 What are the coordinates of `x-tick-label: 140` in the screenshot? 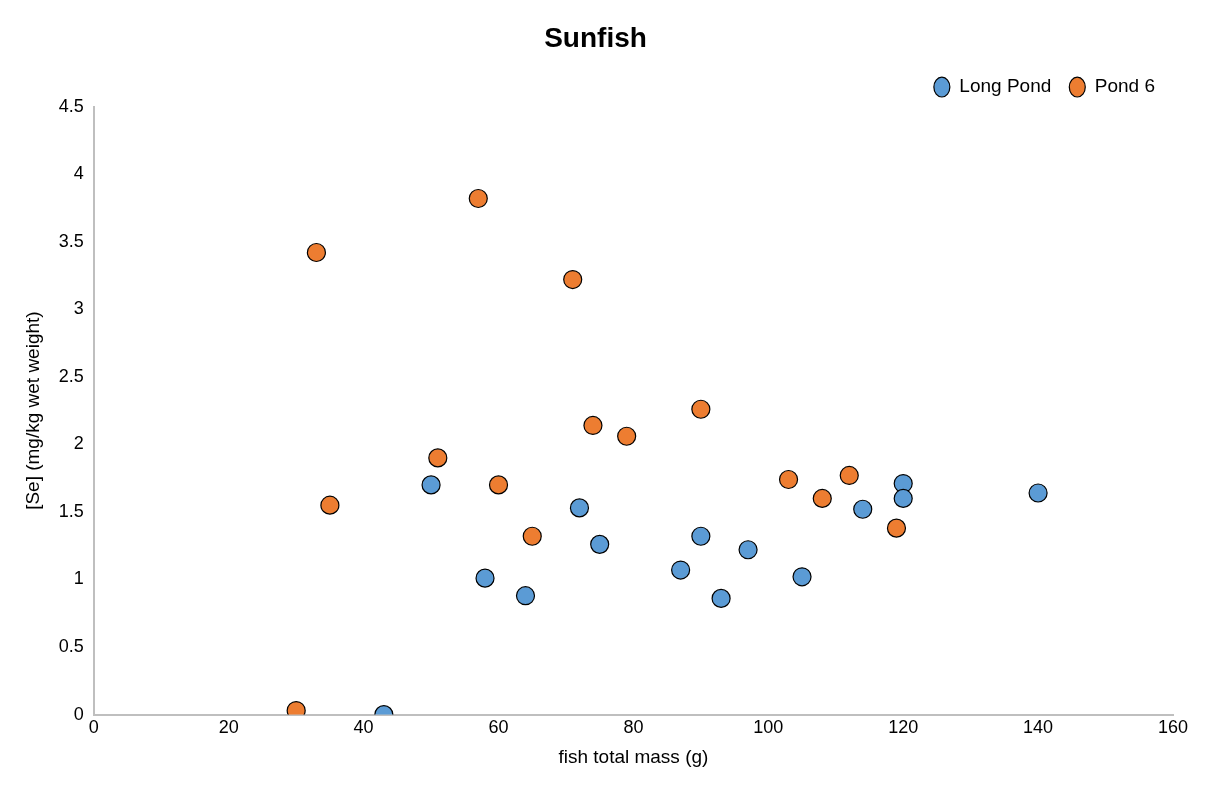 It's located at (1038, 727).